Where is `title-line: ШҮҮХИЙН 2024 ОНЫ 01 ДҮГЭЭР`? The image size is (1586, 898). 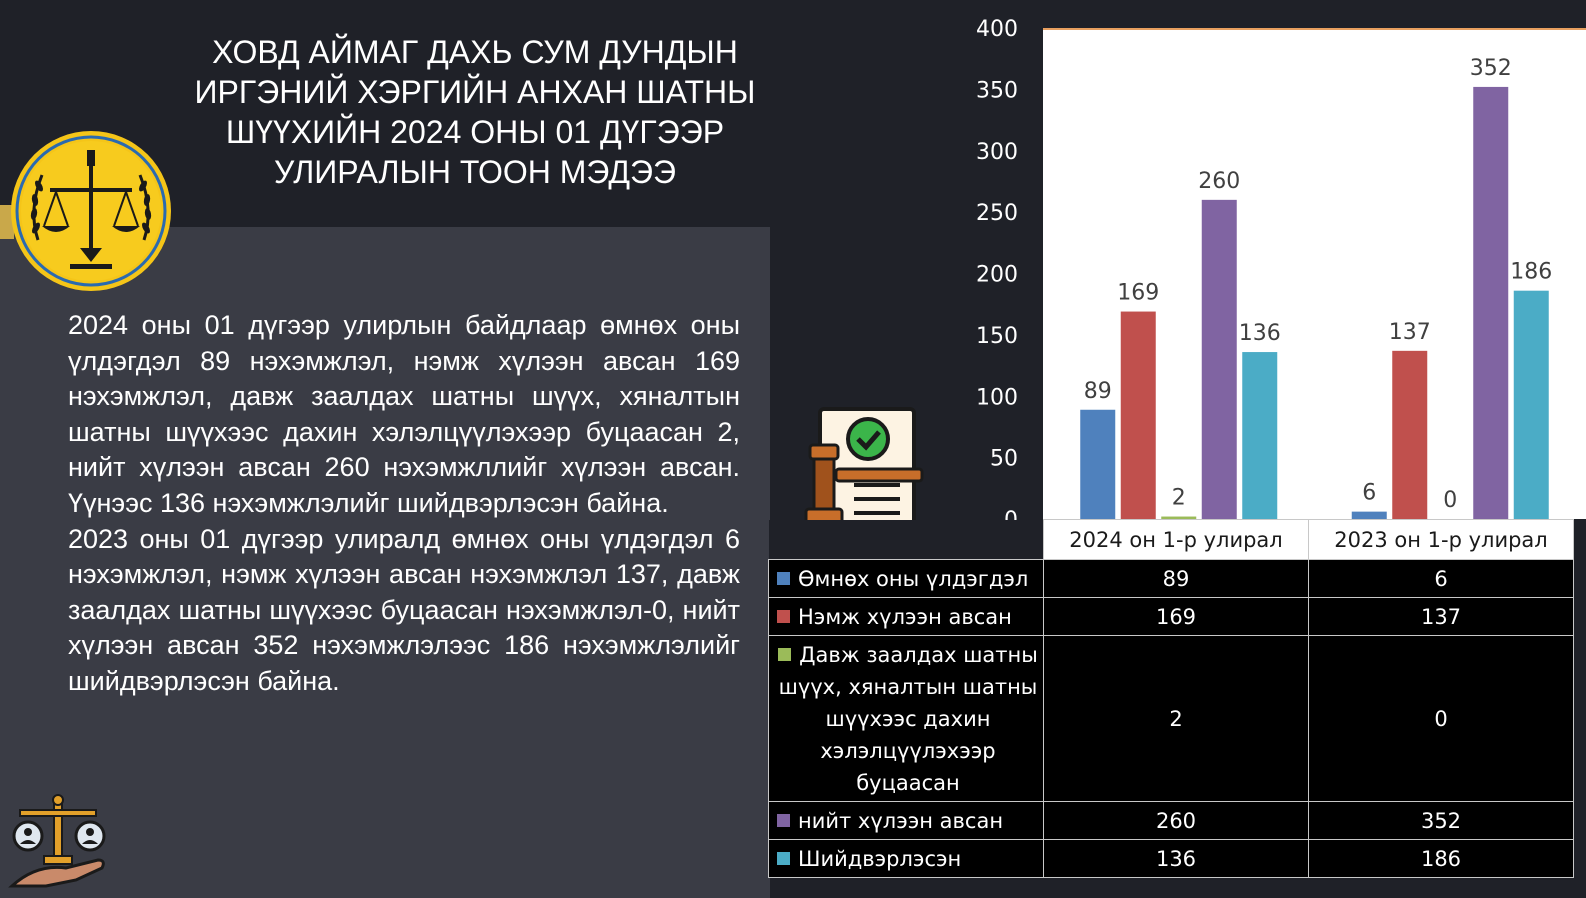
title-line: ШҮҮХИЙН 2024 ОНЫ 01 ДҮГЭЭР is located at coordinates (475, 132).